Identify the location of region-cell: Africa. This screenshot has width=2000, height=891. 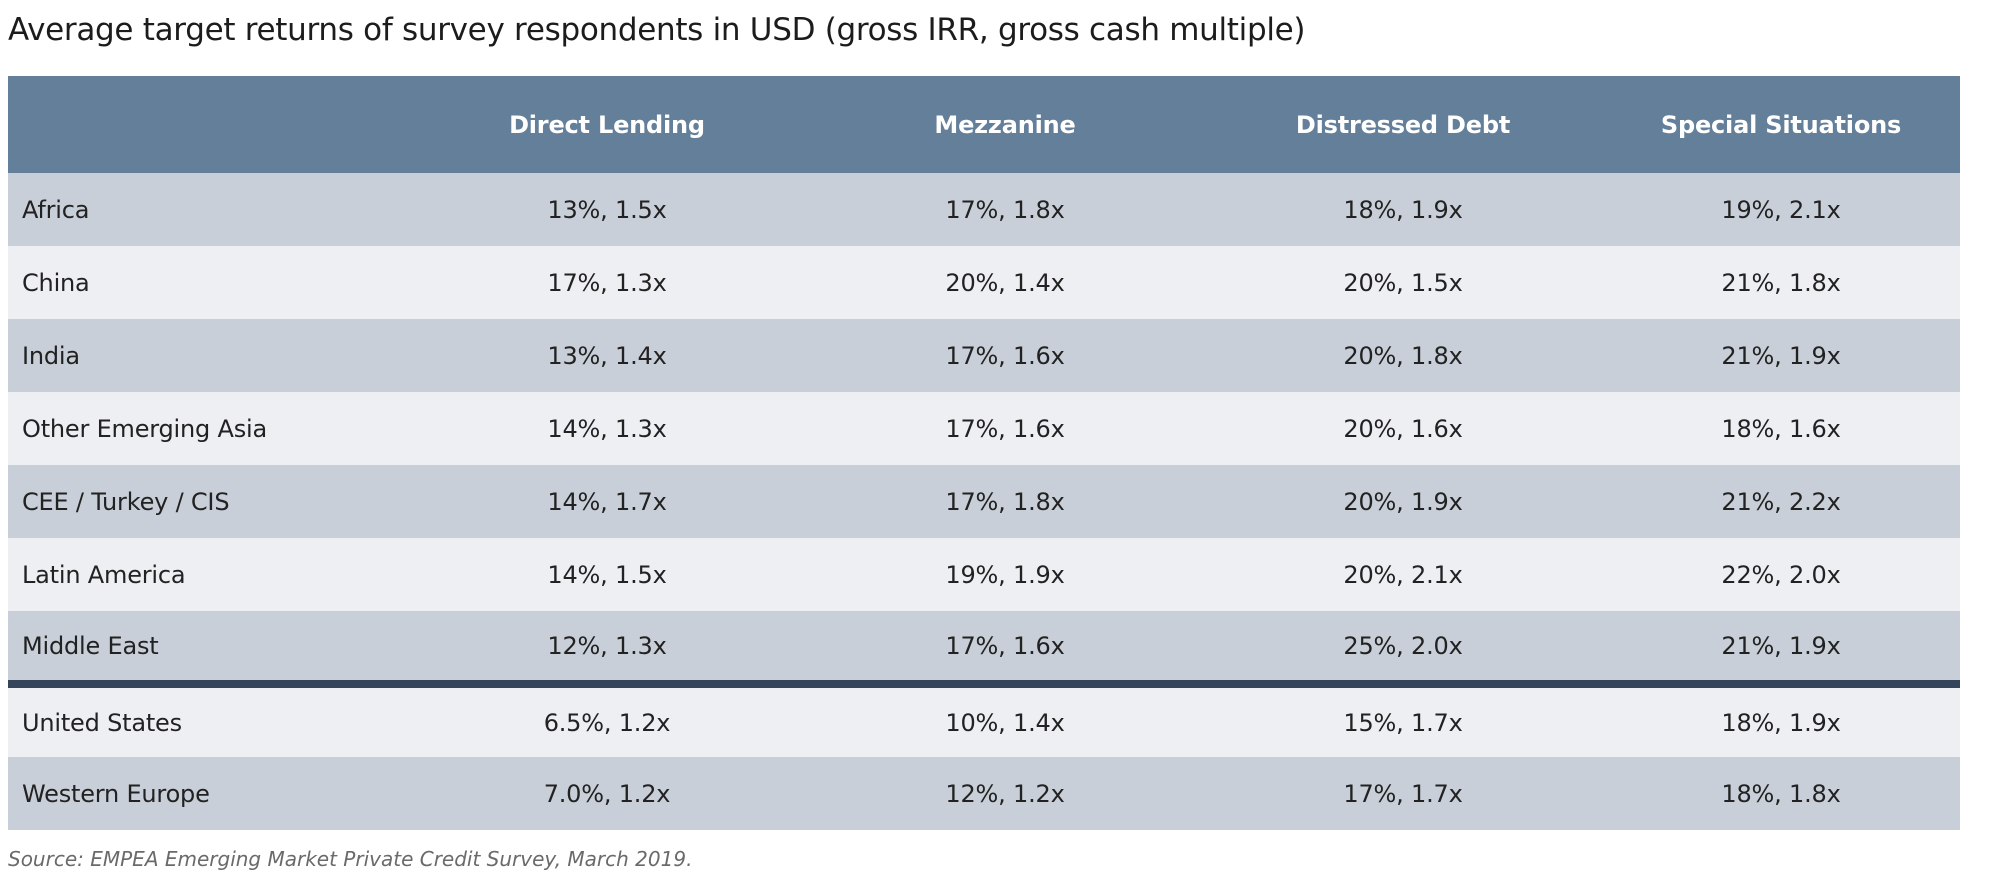
(56, 209).